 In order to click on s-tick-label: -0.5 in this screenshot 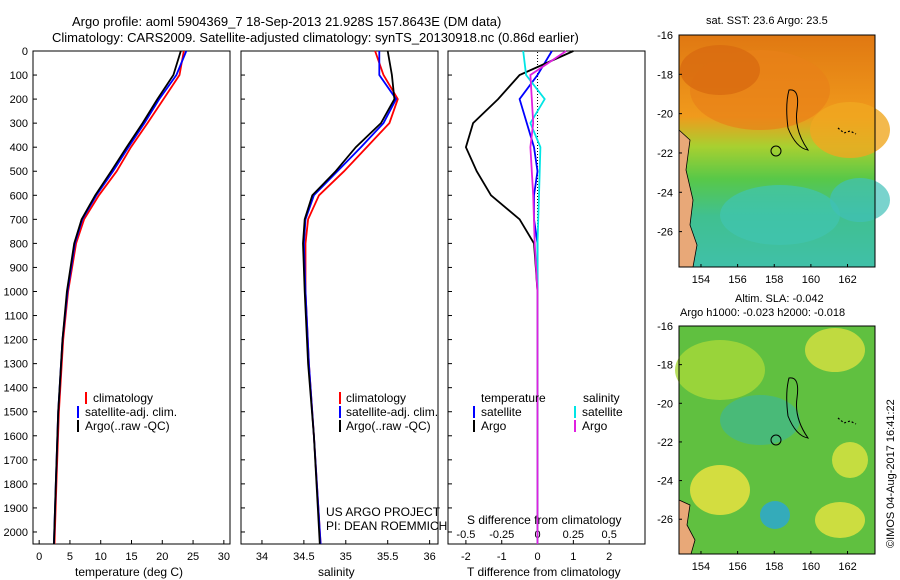, I will do `click(465, 535)`.